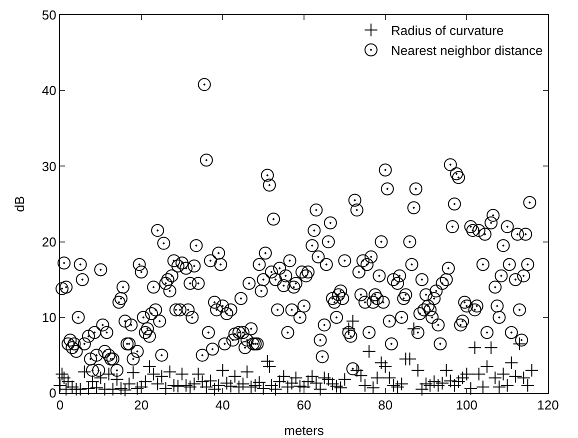 This screenshot has width=578, height=438. I want to click on y-tick-label: 50, so click(49, 15).